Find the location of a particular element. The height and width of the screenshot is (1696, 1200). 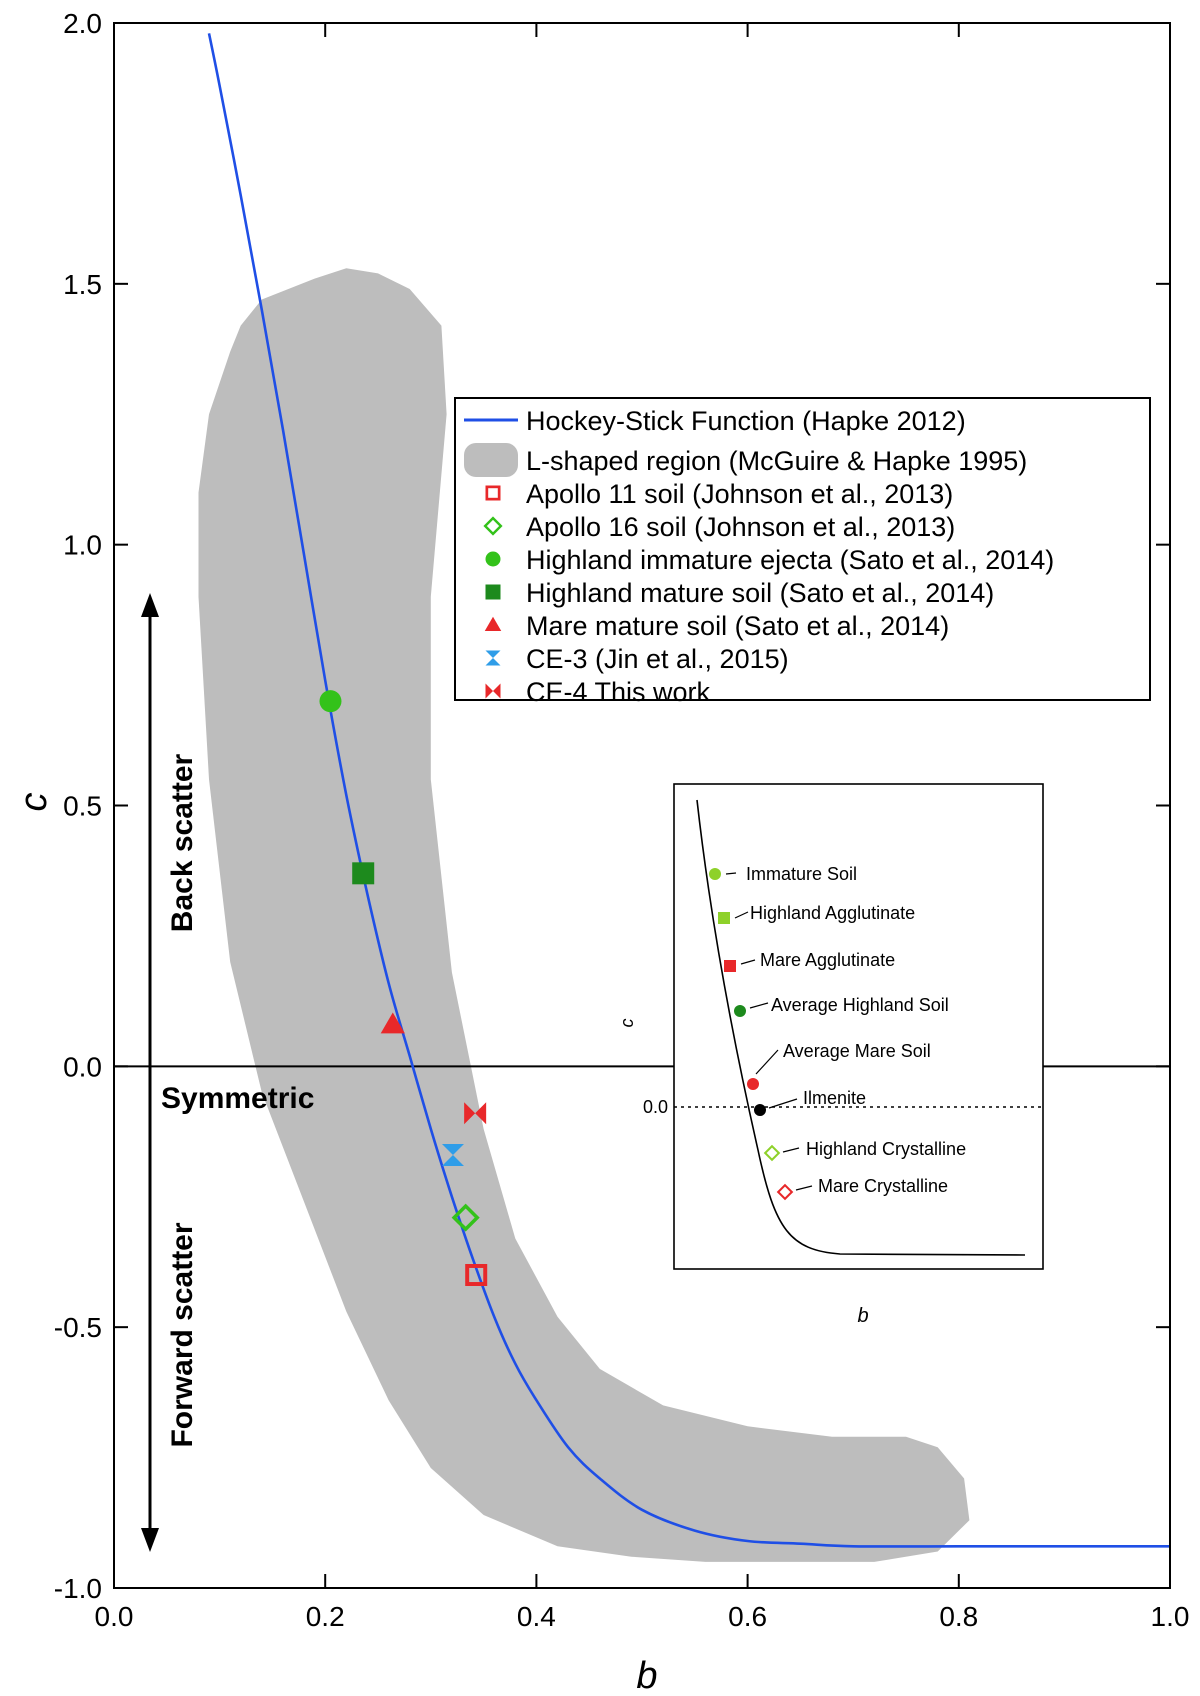

inset-label-8: Mare Crystalline is located at coordinates (883, 1186).